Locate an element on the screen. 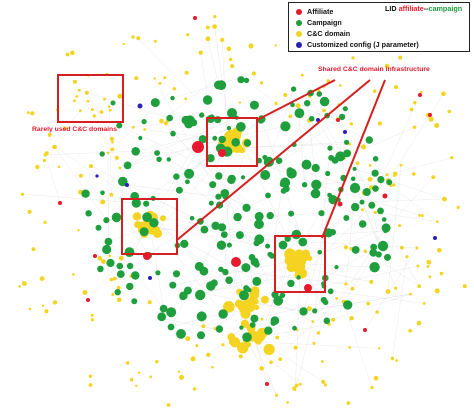 This screenshot has height=415, width=474. legend-label-affiliate: Affiliate is located at coordinates (320, 11).